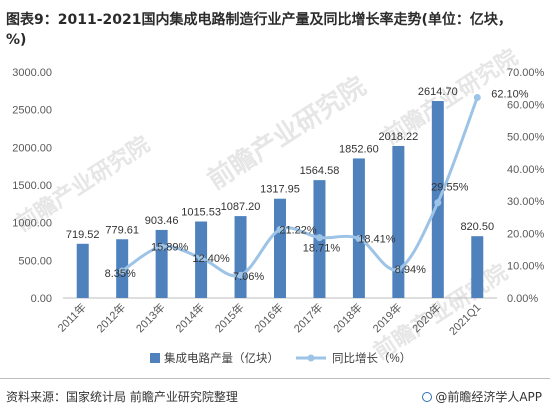  What do you see at coordinates (526, 73) in the screenshot?
I see `y-right-tick-label: 70.00%` at bounding box center [526, 73].